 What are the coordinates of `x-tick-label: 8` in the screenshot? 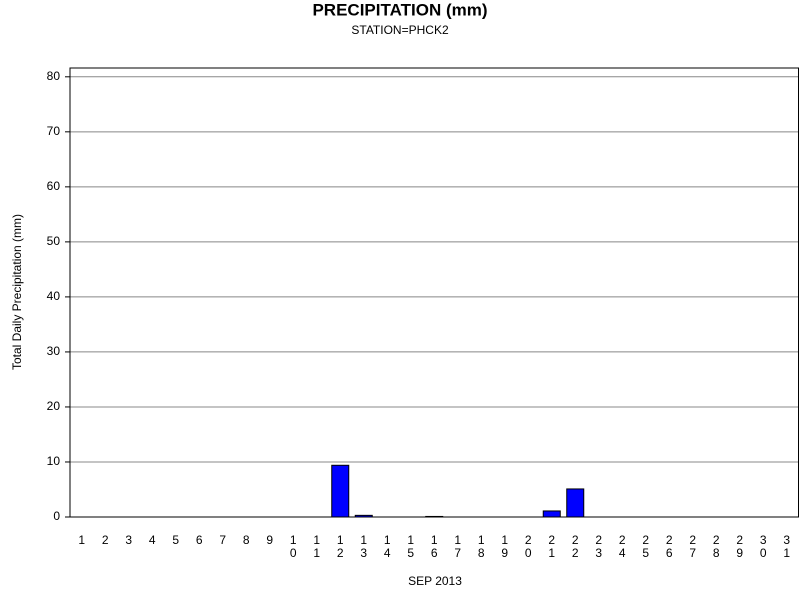 It's located at (246, 540).